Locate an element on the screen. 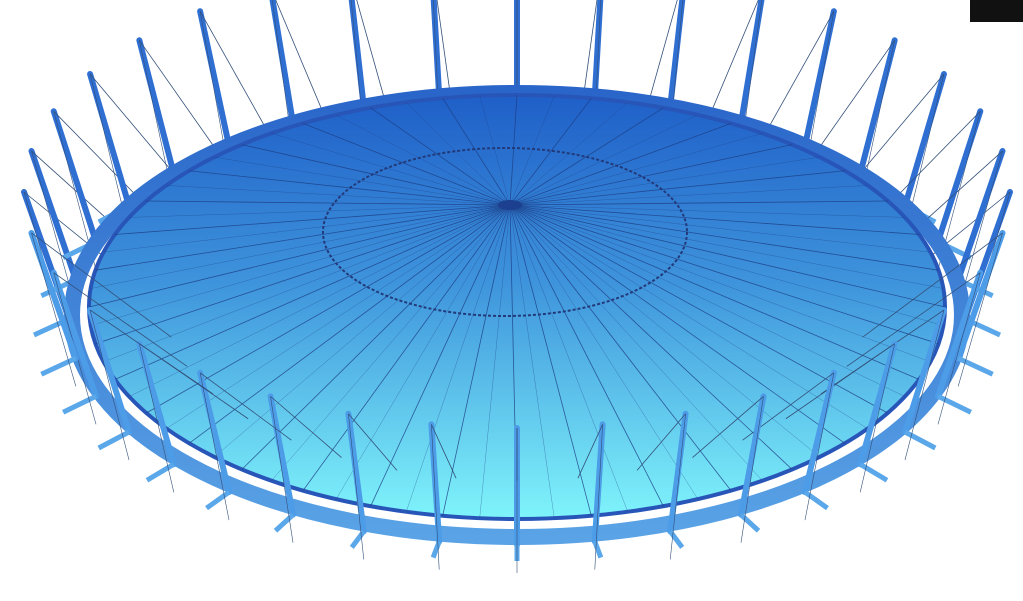 This screenshot has width=1023, height=601. corner-block is located at coordinates (996, 11).